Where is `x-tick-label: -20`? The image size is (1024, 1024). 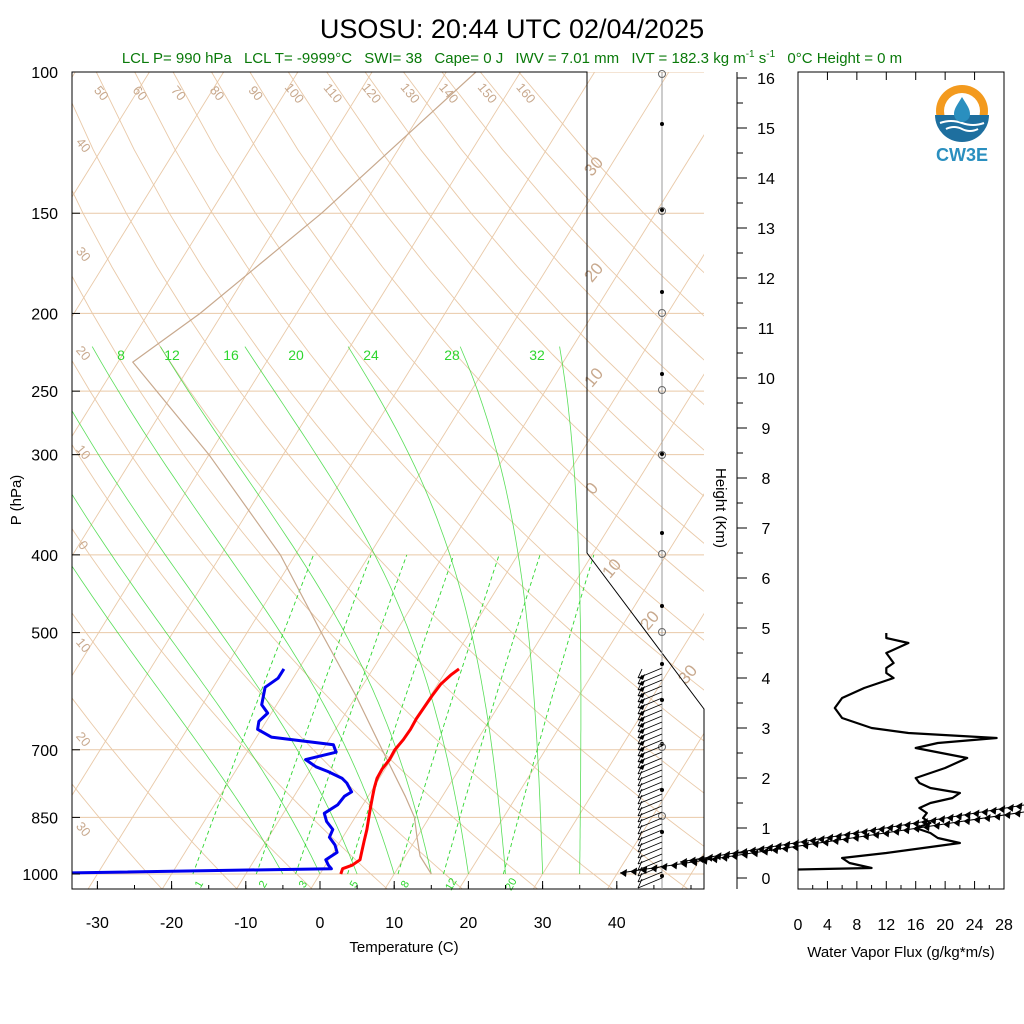
x-tick-label: -20 is located at coordinates (171, 923).